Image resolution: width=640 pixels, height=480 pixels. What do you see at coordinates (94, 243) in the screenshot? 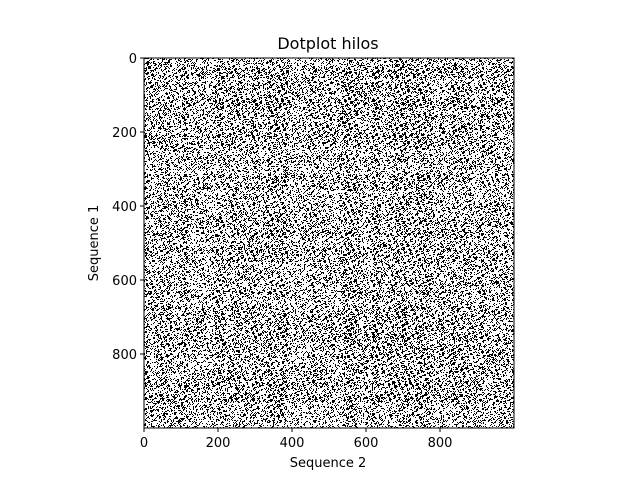
I see `y-axis-label: Sequence 1` at bounding box center [94, 243].